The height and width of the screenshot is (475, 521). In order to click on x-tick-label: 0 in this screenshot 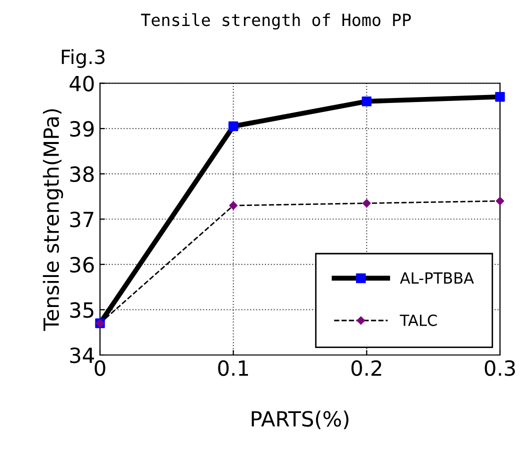, I will do `click(100, 368)`.